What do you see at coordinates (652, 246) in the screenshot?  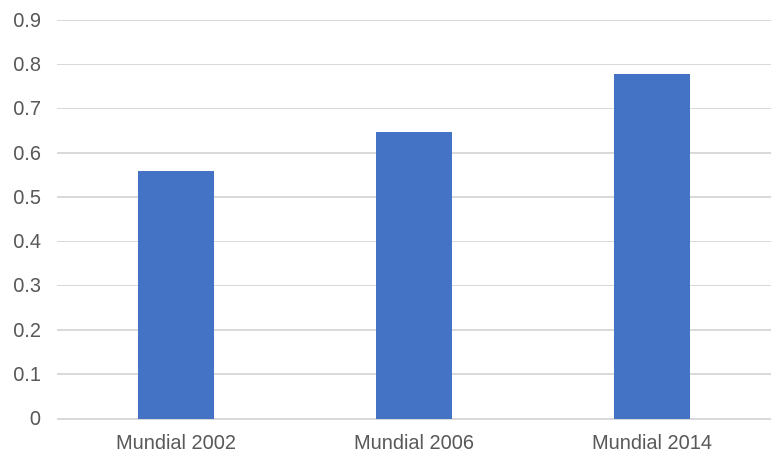 I see `bar-mundial-2014` at bounding box center [652, 246].